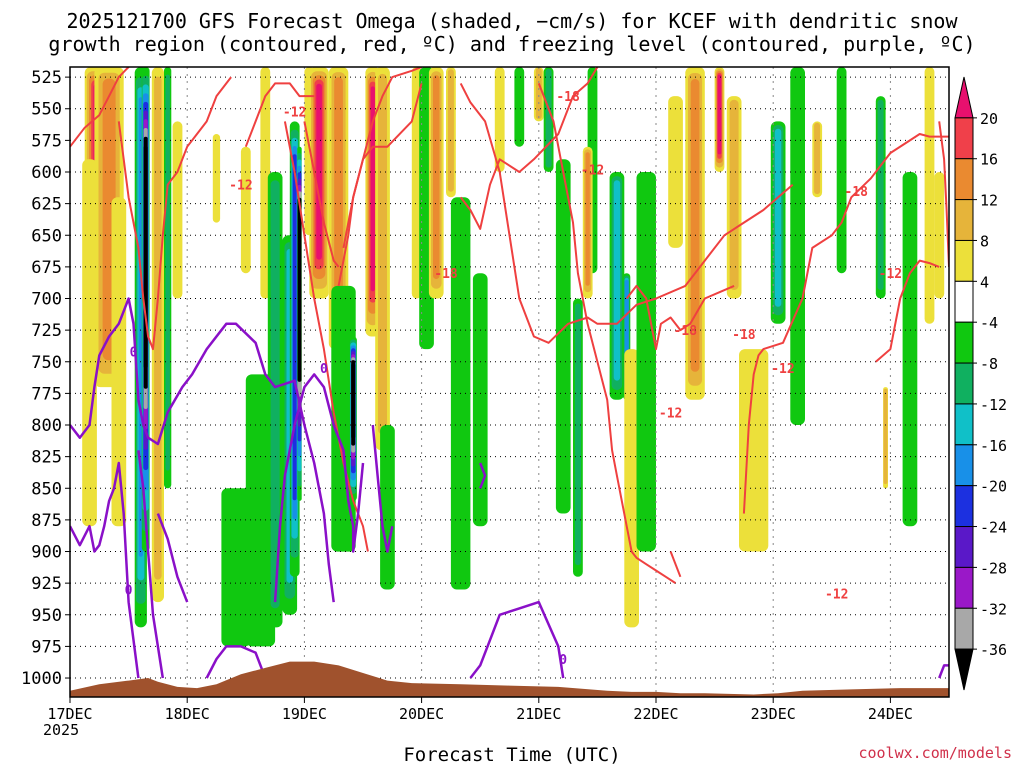 The width and height of the screenshot is (1024, 768). Describe the element at coordinates (989, 201) in the screenshot. I see `colorbar-label: 12` at that location.